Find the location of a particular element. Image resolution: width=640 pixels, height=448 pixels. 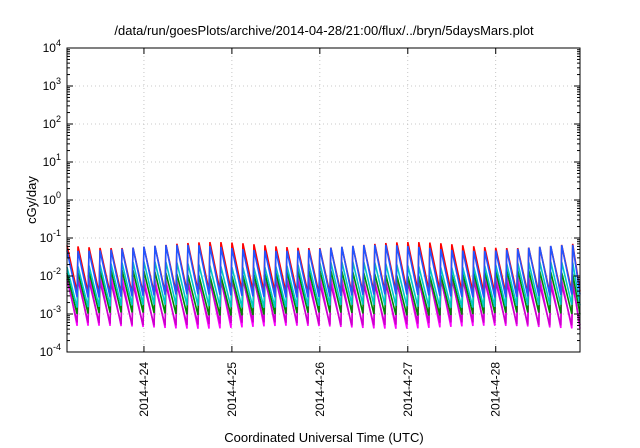

x-tick-label: 2014-4-28 is located at coordinates (496, 389).